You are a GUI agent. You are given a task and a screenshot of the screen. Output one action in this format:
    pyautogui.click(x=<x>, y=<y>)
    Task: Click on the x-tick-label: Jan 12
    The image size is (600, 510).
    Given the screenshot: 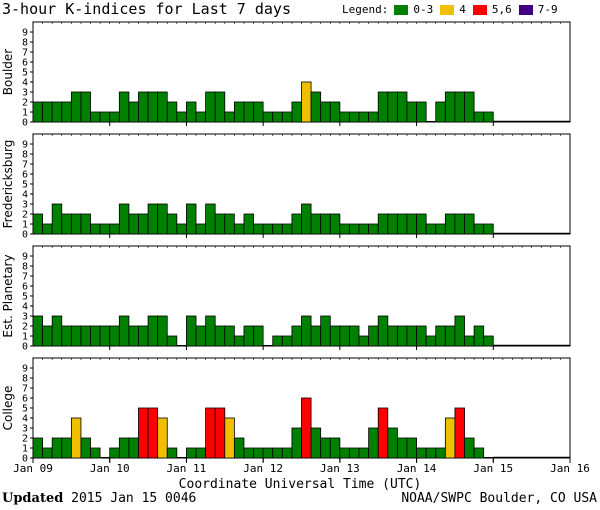 What is the action you would take?
    pyautogui.click(x=263, y=468)
    